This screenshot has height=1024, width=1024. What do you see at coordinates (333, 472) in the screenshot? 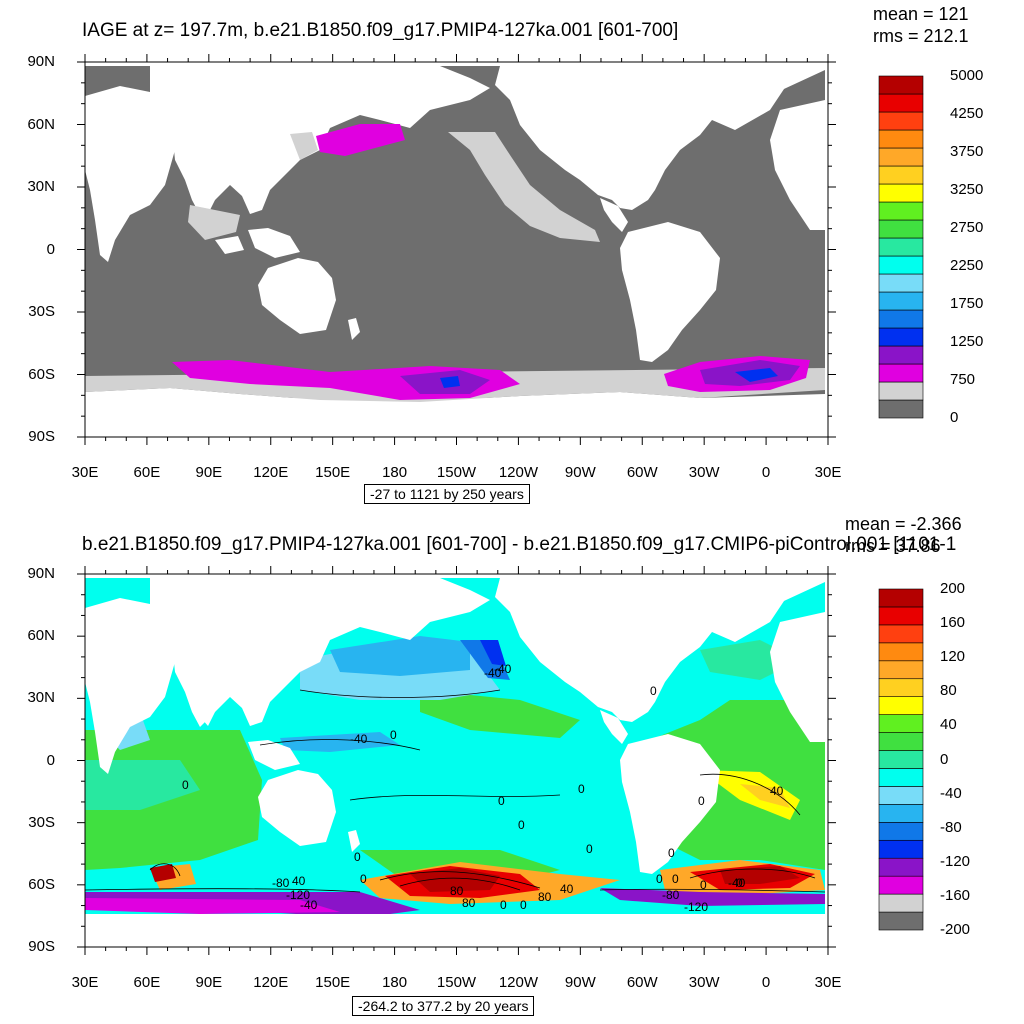
I see `x-tick-label: 150E` at bounding box center [333, 472].